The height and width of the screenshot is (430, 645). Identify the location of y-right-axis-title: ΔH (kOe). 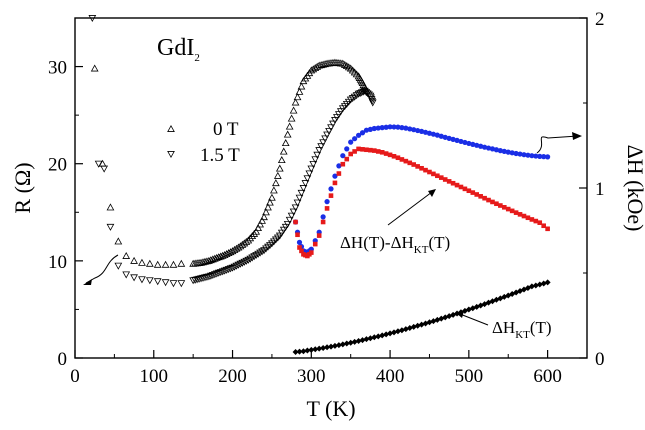
(634, 188).